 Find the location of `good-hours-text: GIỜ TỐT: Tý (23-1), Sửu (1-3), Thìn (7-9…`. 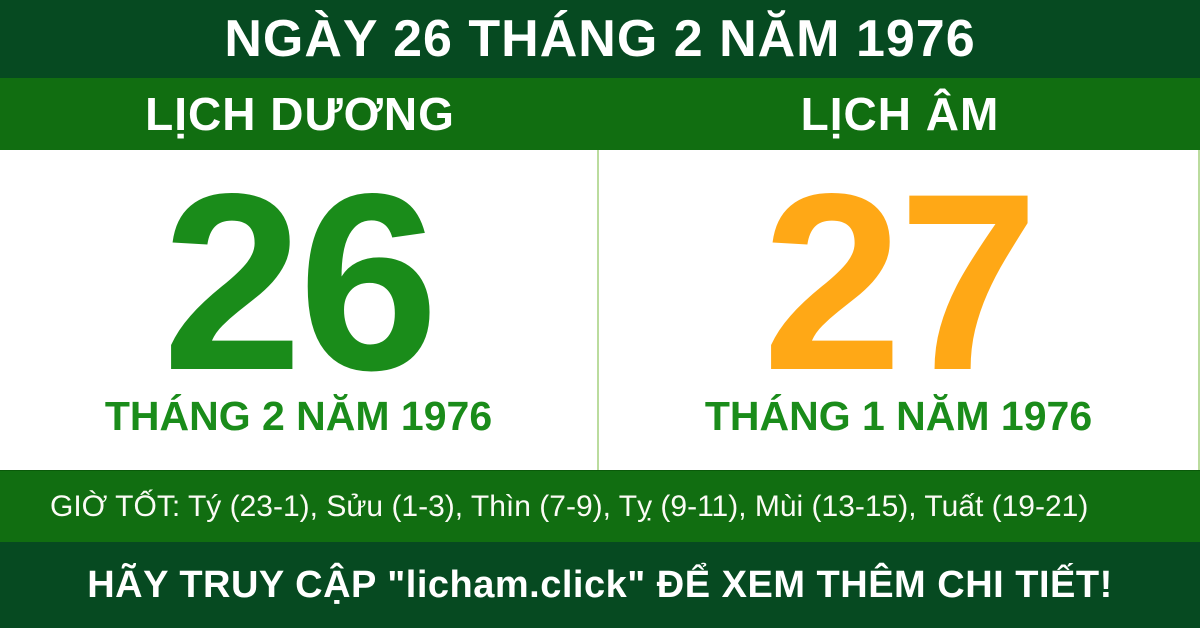

good-hours-text: GIỜ TỐT: Tý (23-1), Sửu (1-3), Thìn (7-9… is located at coordinates (569, 506).